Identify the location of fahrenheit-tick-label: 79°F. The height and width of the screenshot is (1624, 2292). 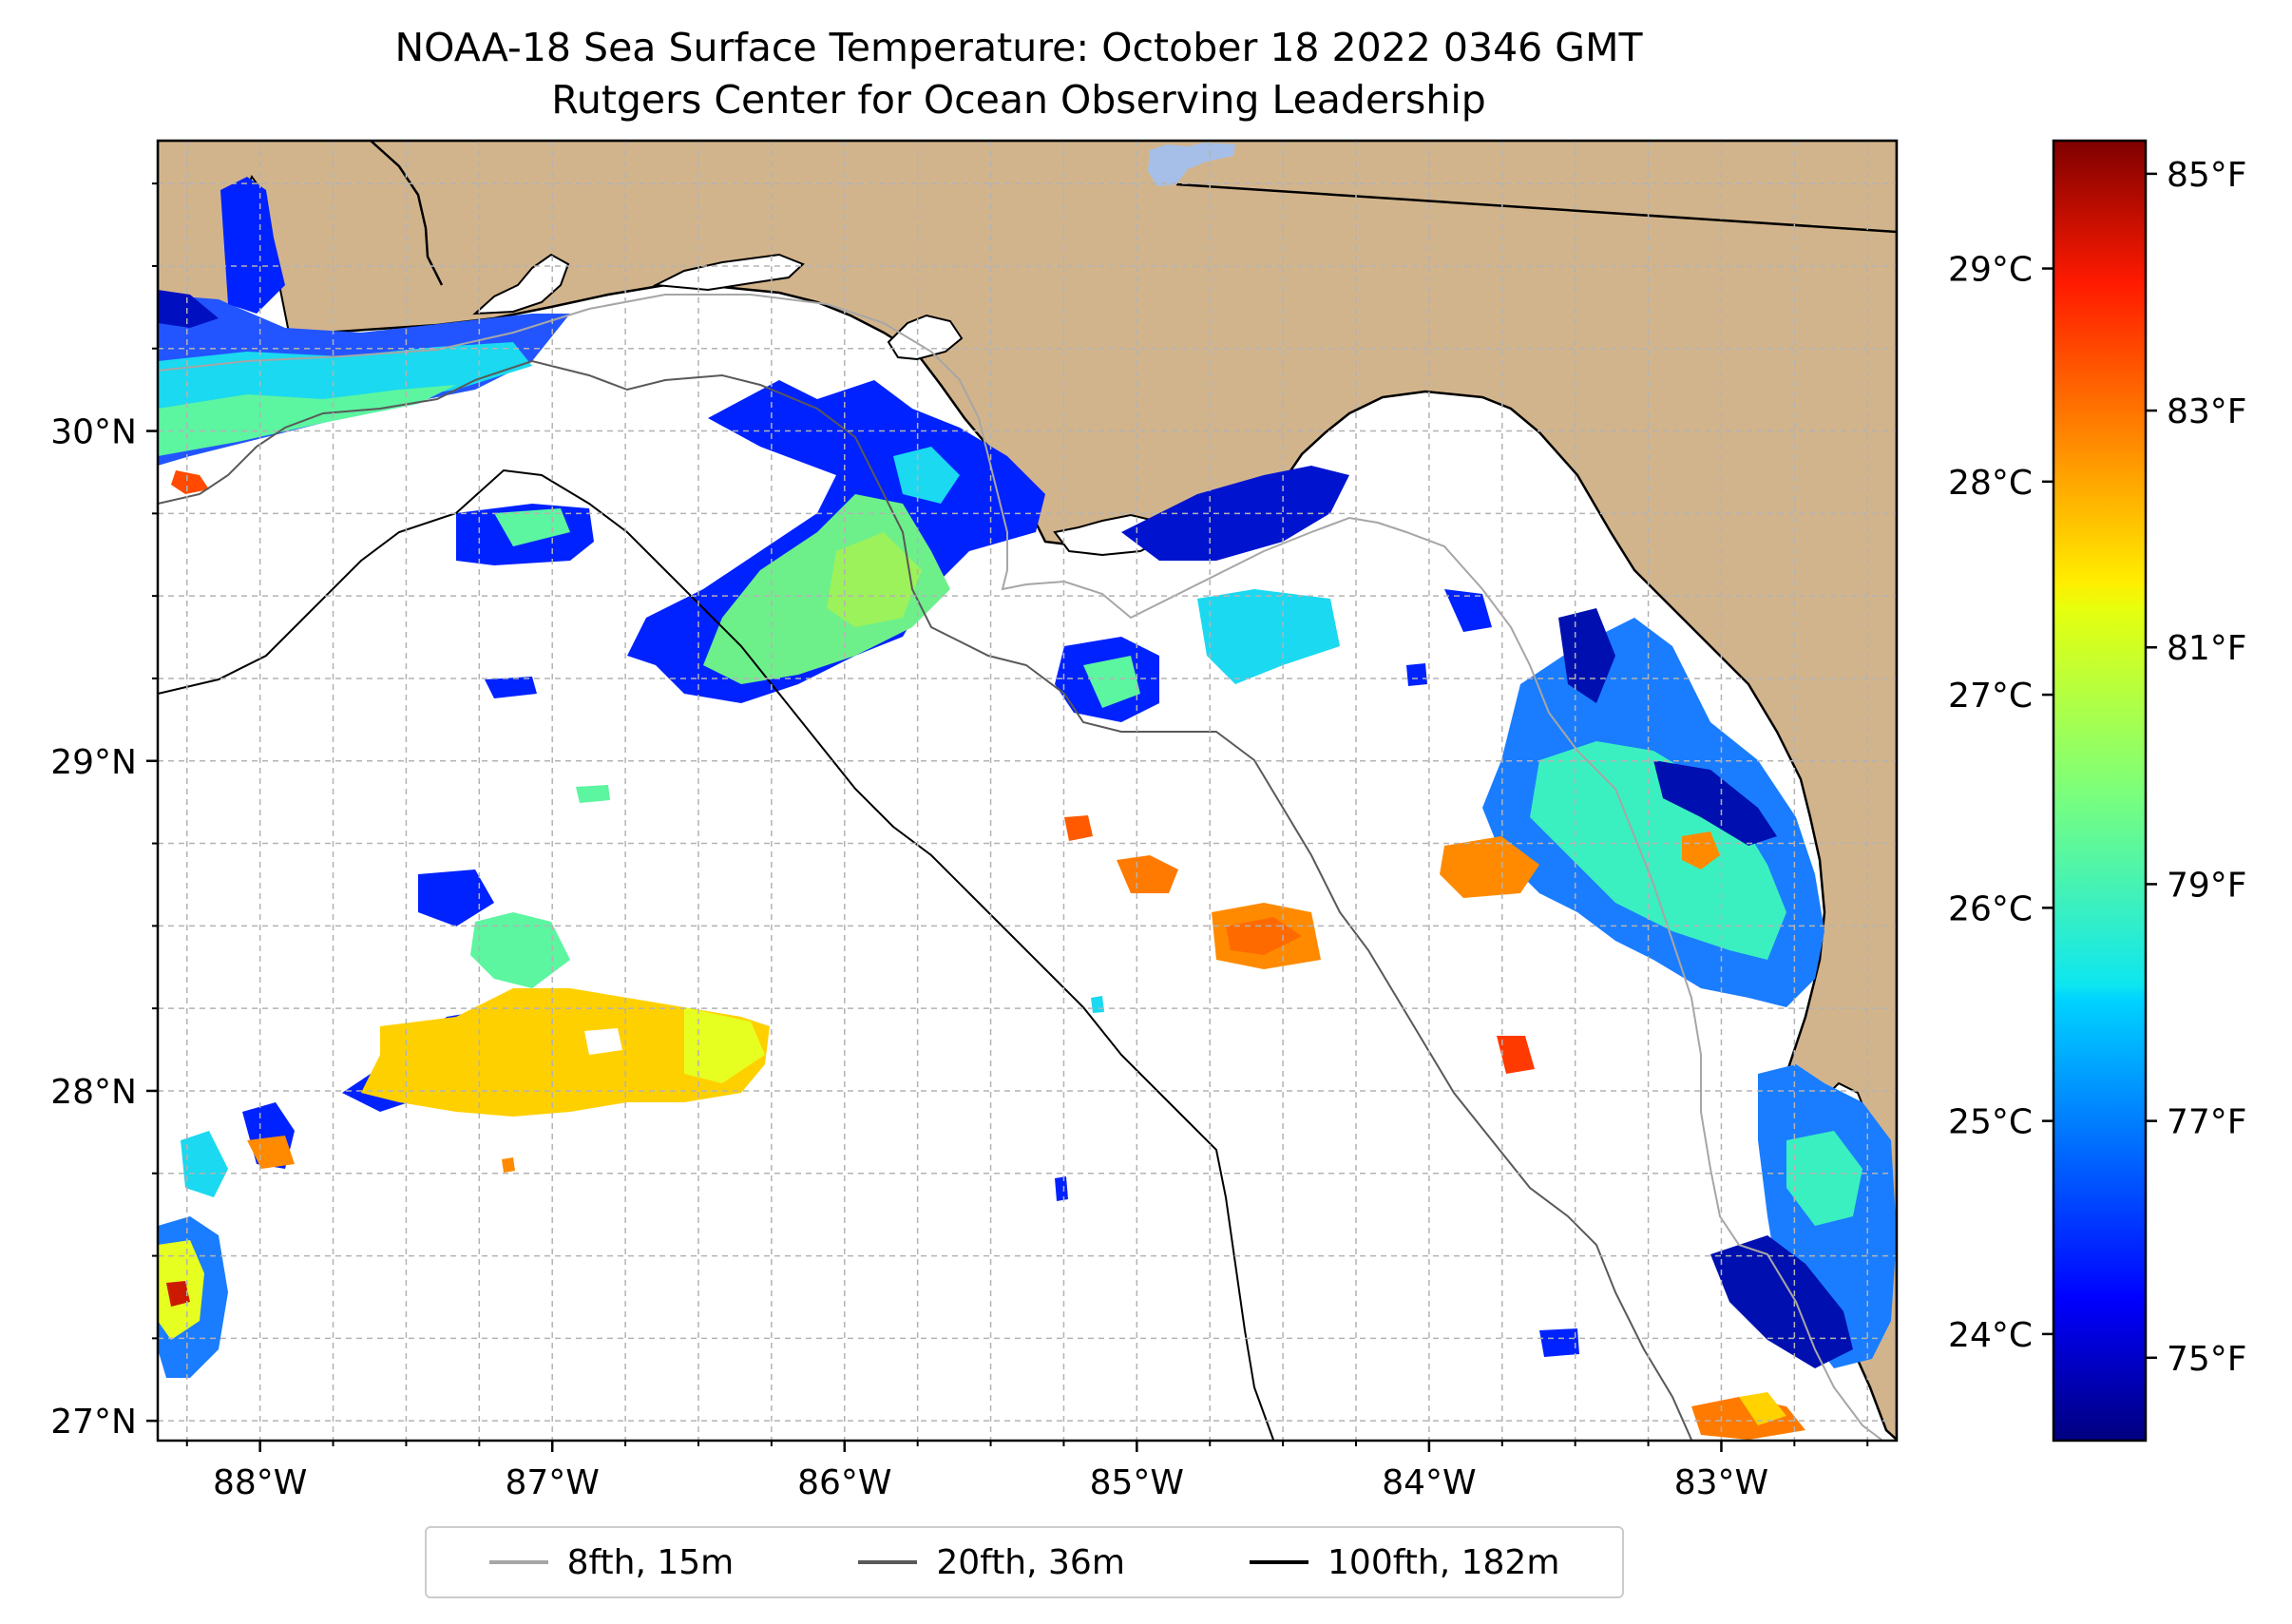
(2207, 885).